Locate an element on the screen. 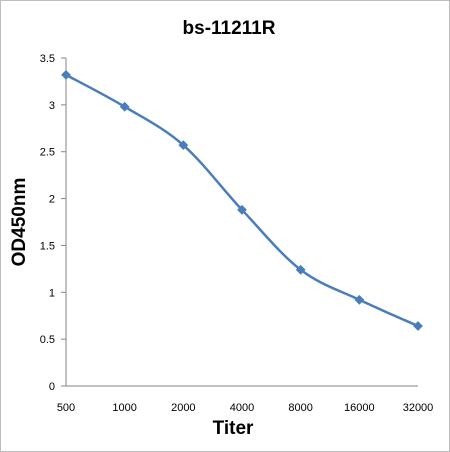 The width and height of the screenshot is (450, 452). x-tick-label: 16000 is located at coordinates (359, 408).